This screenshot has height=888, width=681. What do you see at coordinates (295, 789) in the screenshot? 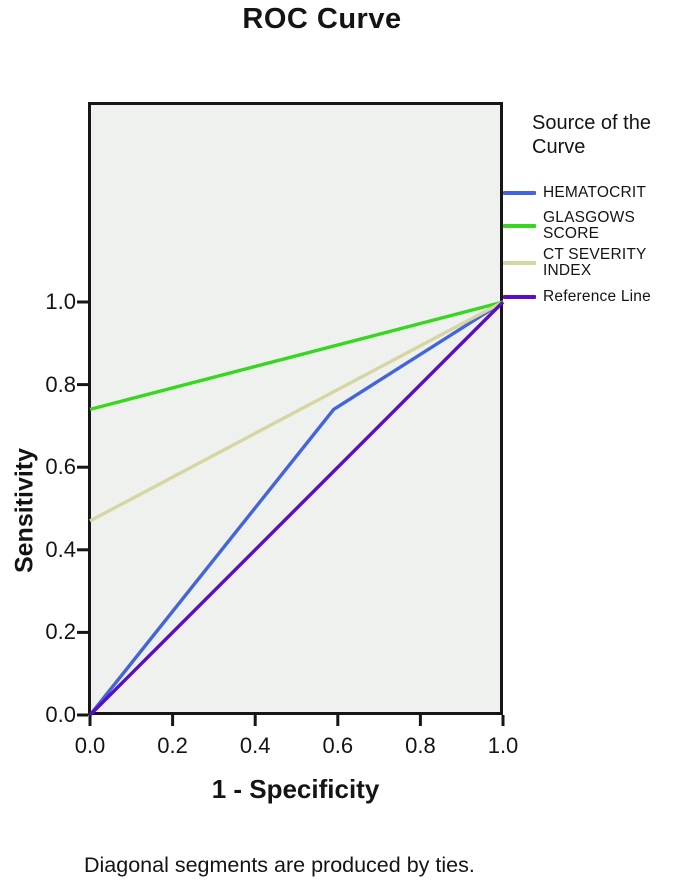
I see `x-axis-title: 1 - Specificity` at bounding box center [295, 789].